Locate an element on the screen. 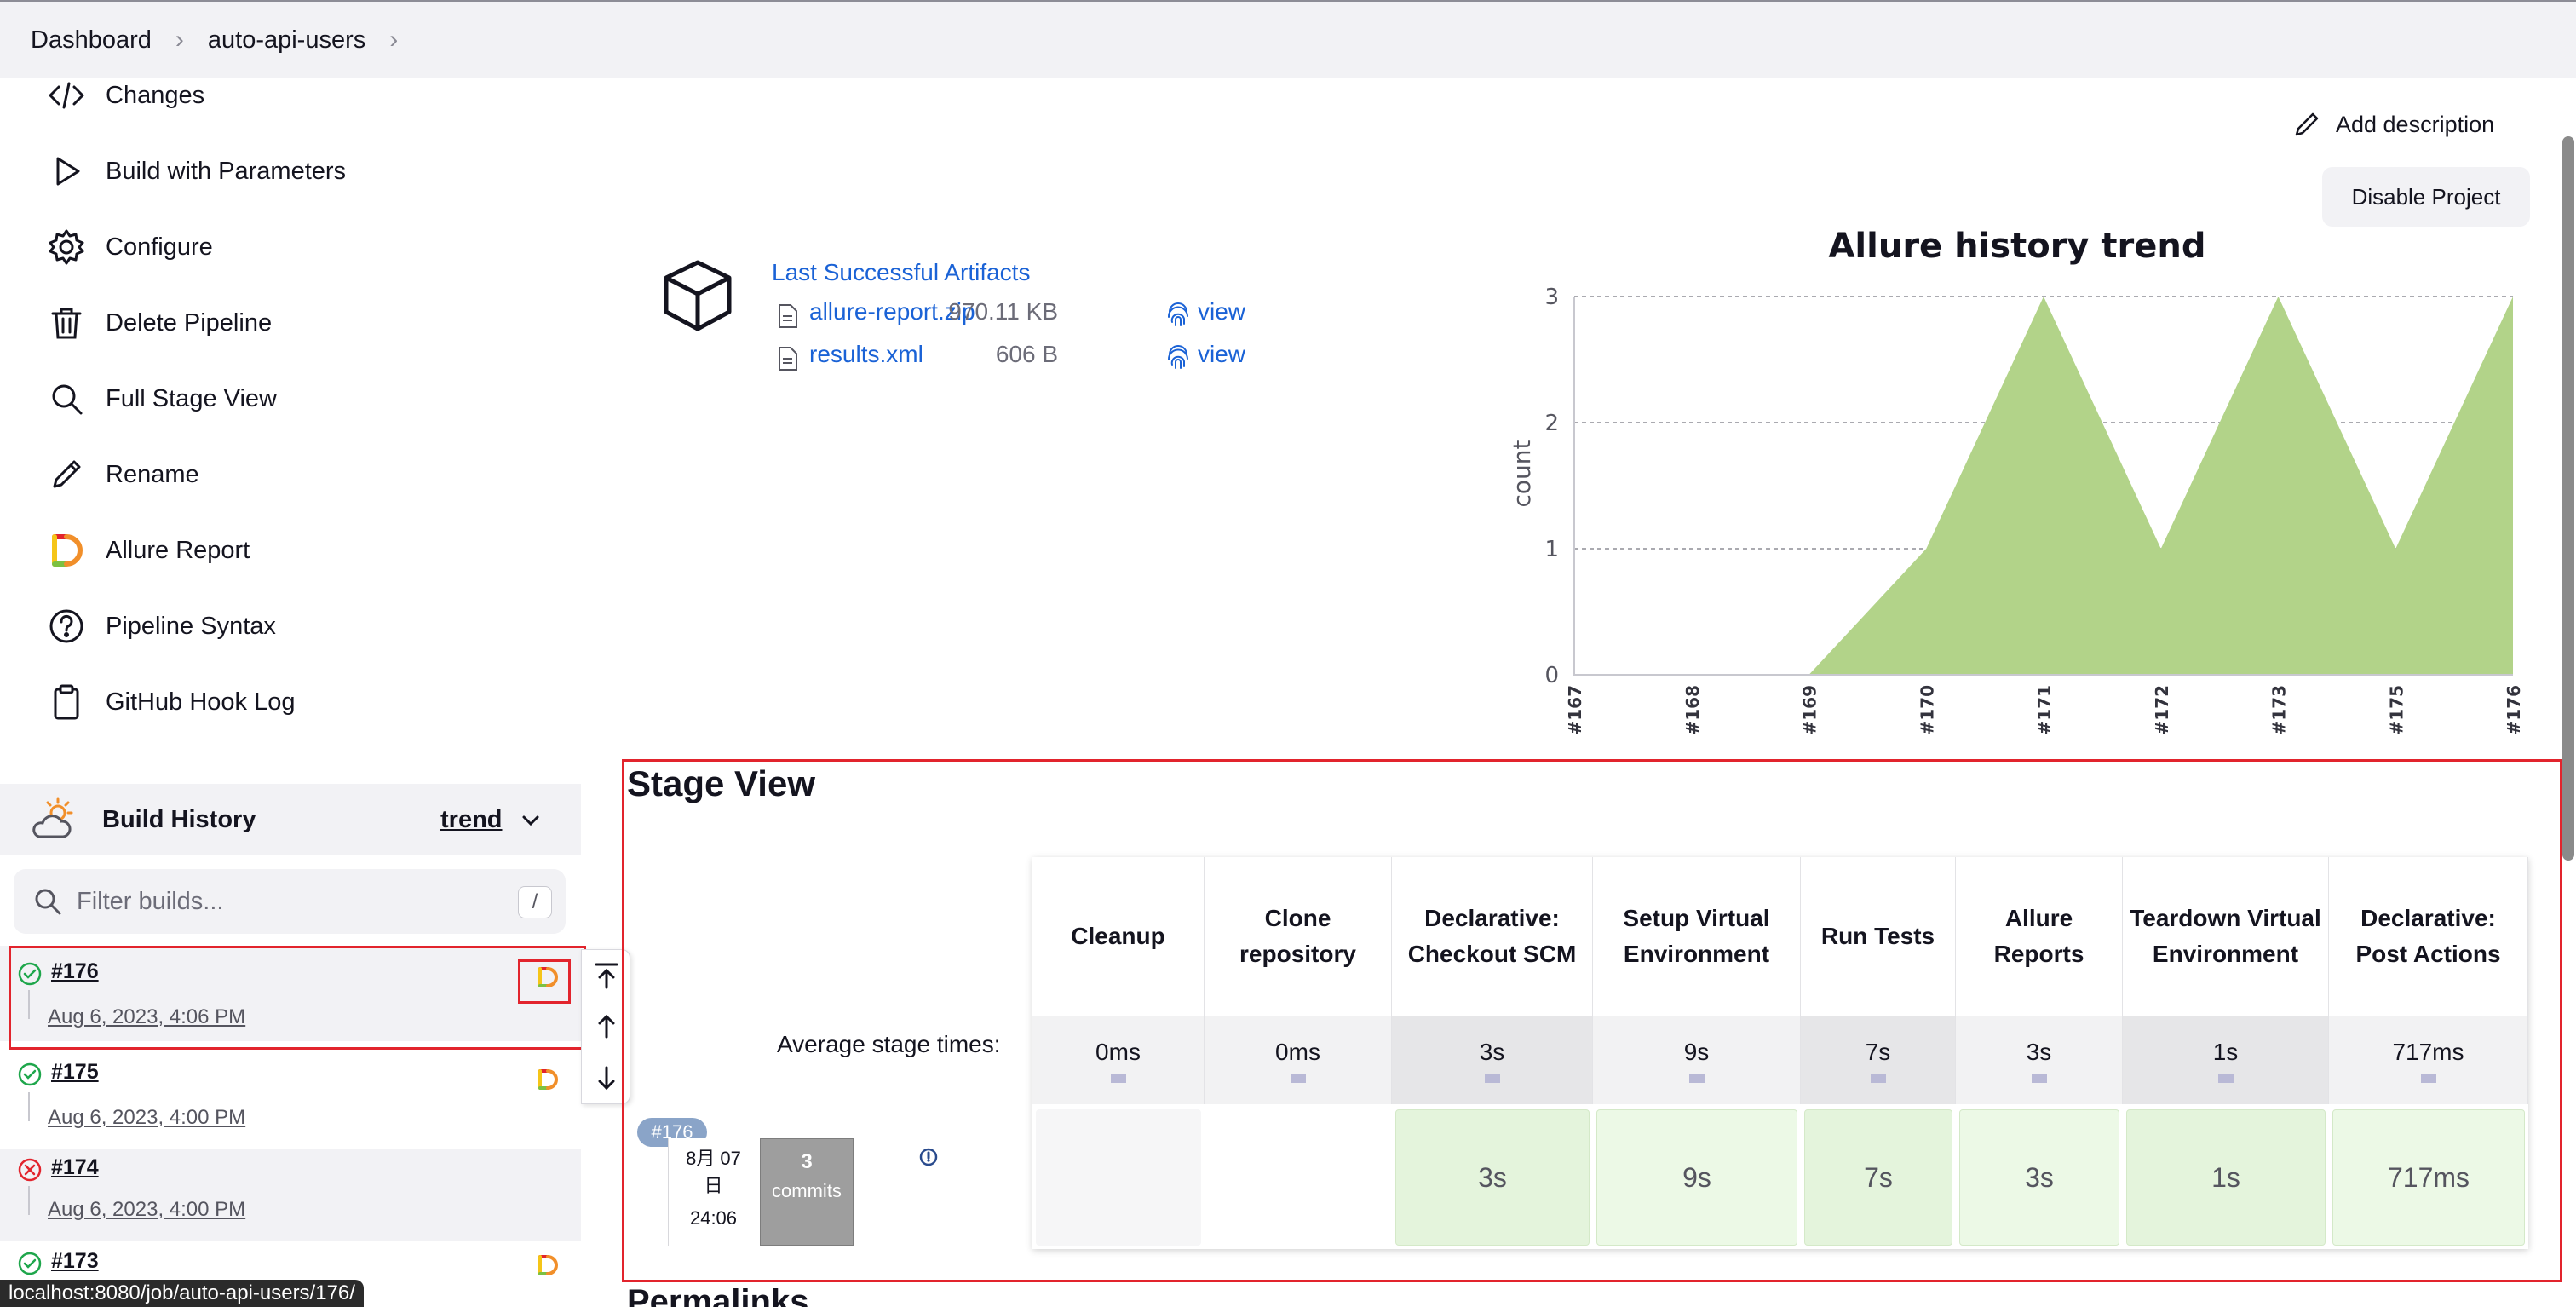 The height and width of the screenshot is (1307, 2576). commits-label: commits is located at coordinates (807, 1191).